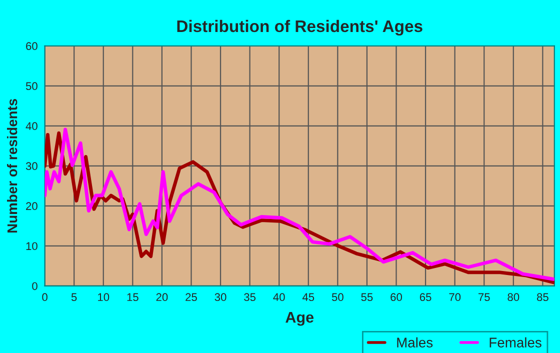 This screenshot has height=353, width=560. Describe the element at coordinates (32, 206) in the screenshot. I see `y-tick-label: 20` at that location.